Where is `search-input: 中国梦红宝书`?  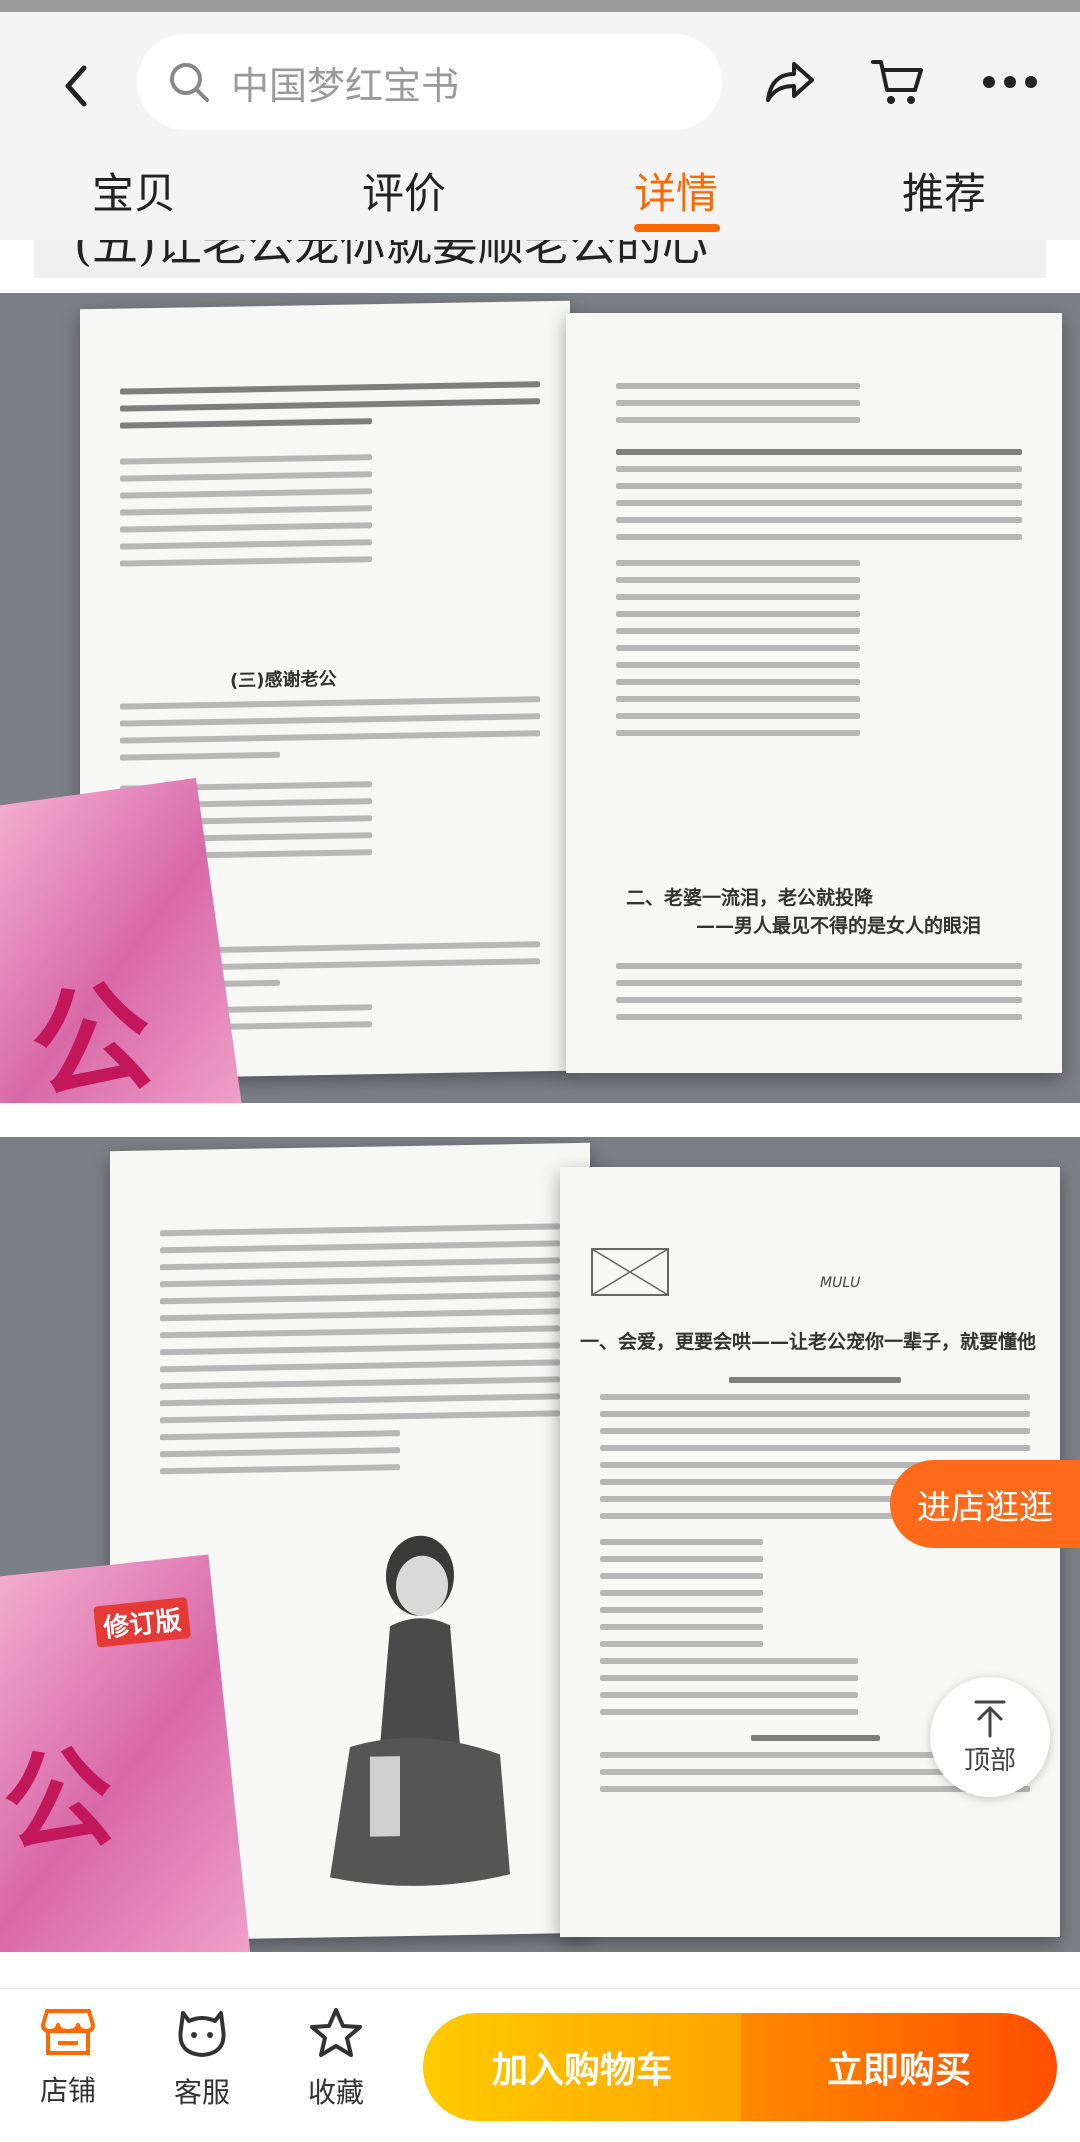
search-input: 中国梦红宝书 is located at coordinates (429, 82).